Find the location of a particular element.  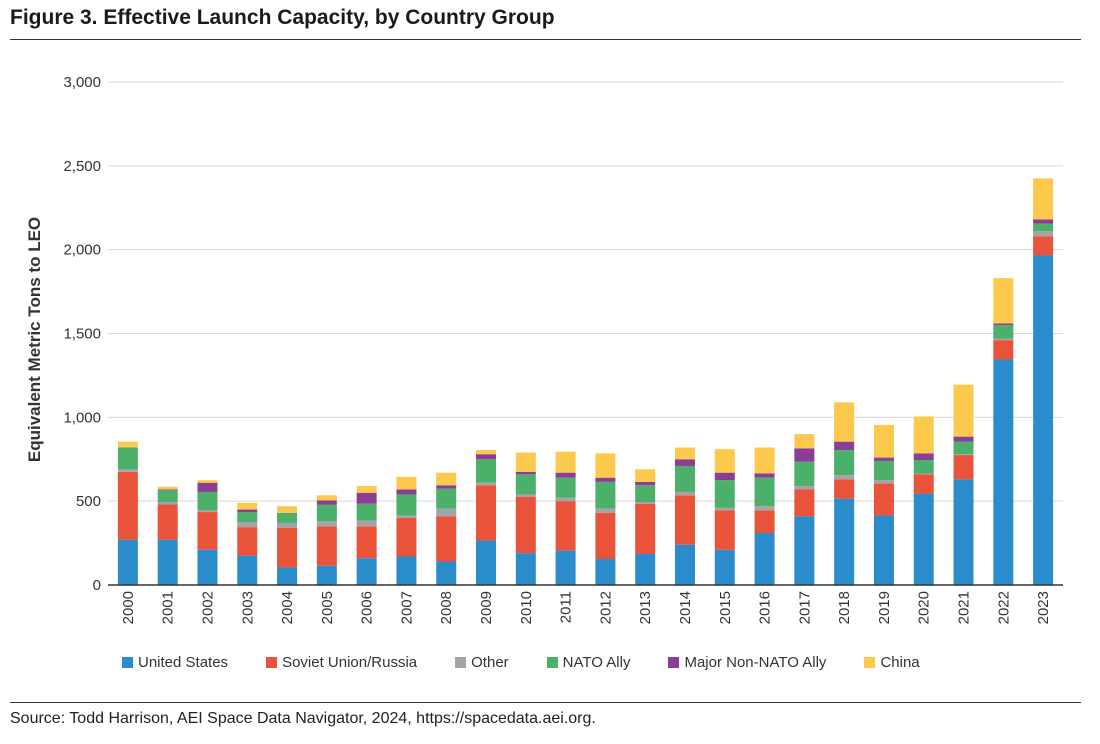

bar-segment-united-states-2015 is located at coordinates (724, 567).